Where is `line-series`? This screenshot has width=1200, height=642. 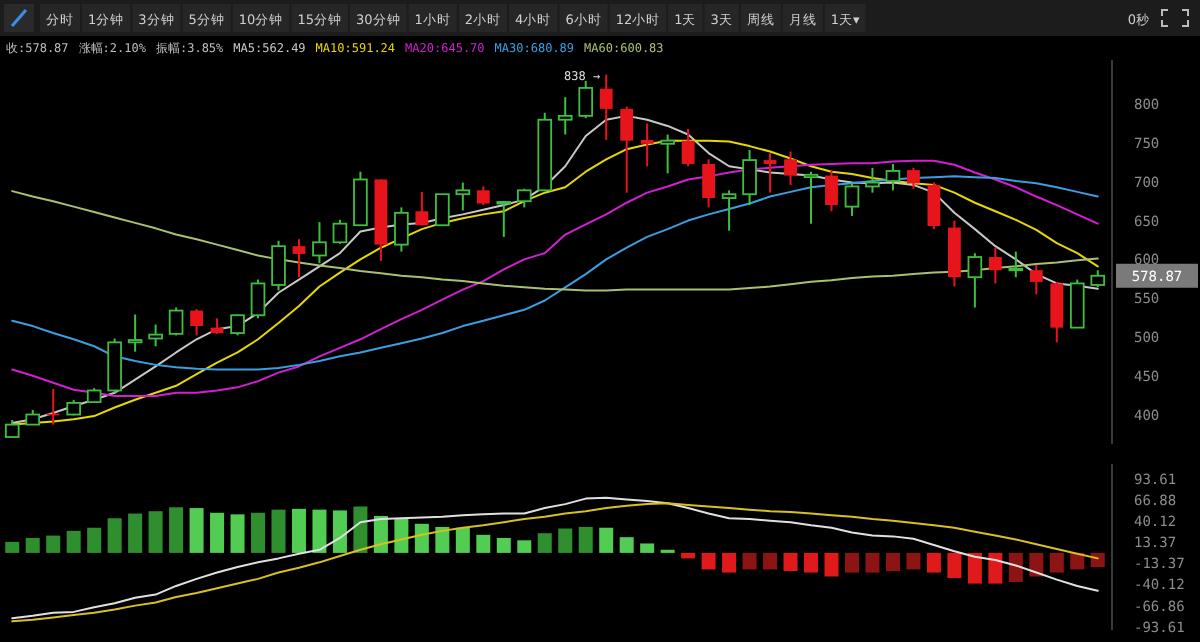
line-series is located at coordinates (555, 241).